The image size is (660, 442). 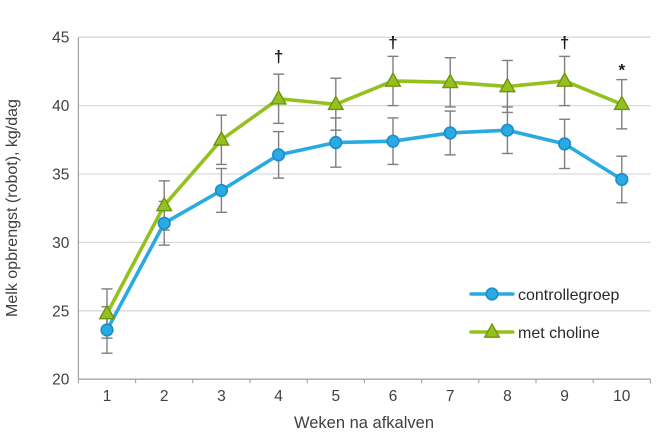 What do you see at coordinates (60, 38) in the screenshot?
I see `y-tick-label: 45` at bounding box center [60, 38].